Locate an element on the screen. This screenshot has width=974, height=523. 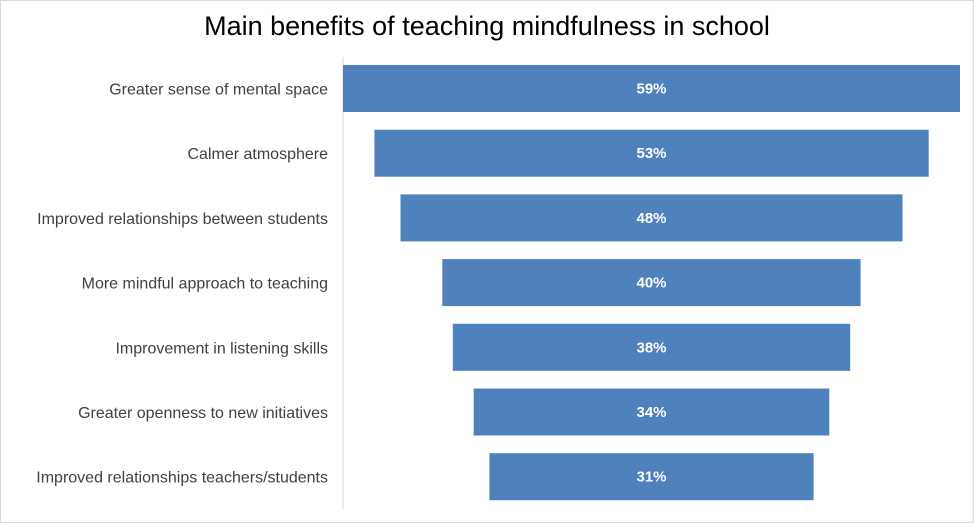
data-label-0: 59% is located at coordinates (651, 89).